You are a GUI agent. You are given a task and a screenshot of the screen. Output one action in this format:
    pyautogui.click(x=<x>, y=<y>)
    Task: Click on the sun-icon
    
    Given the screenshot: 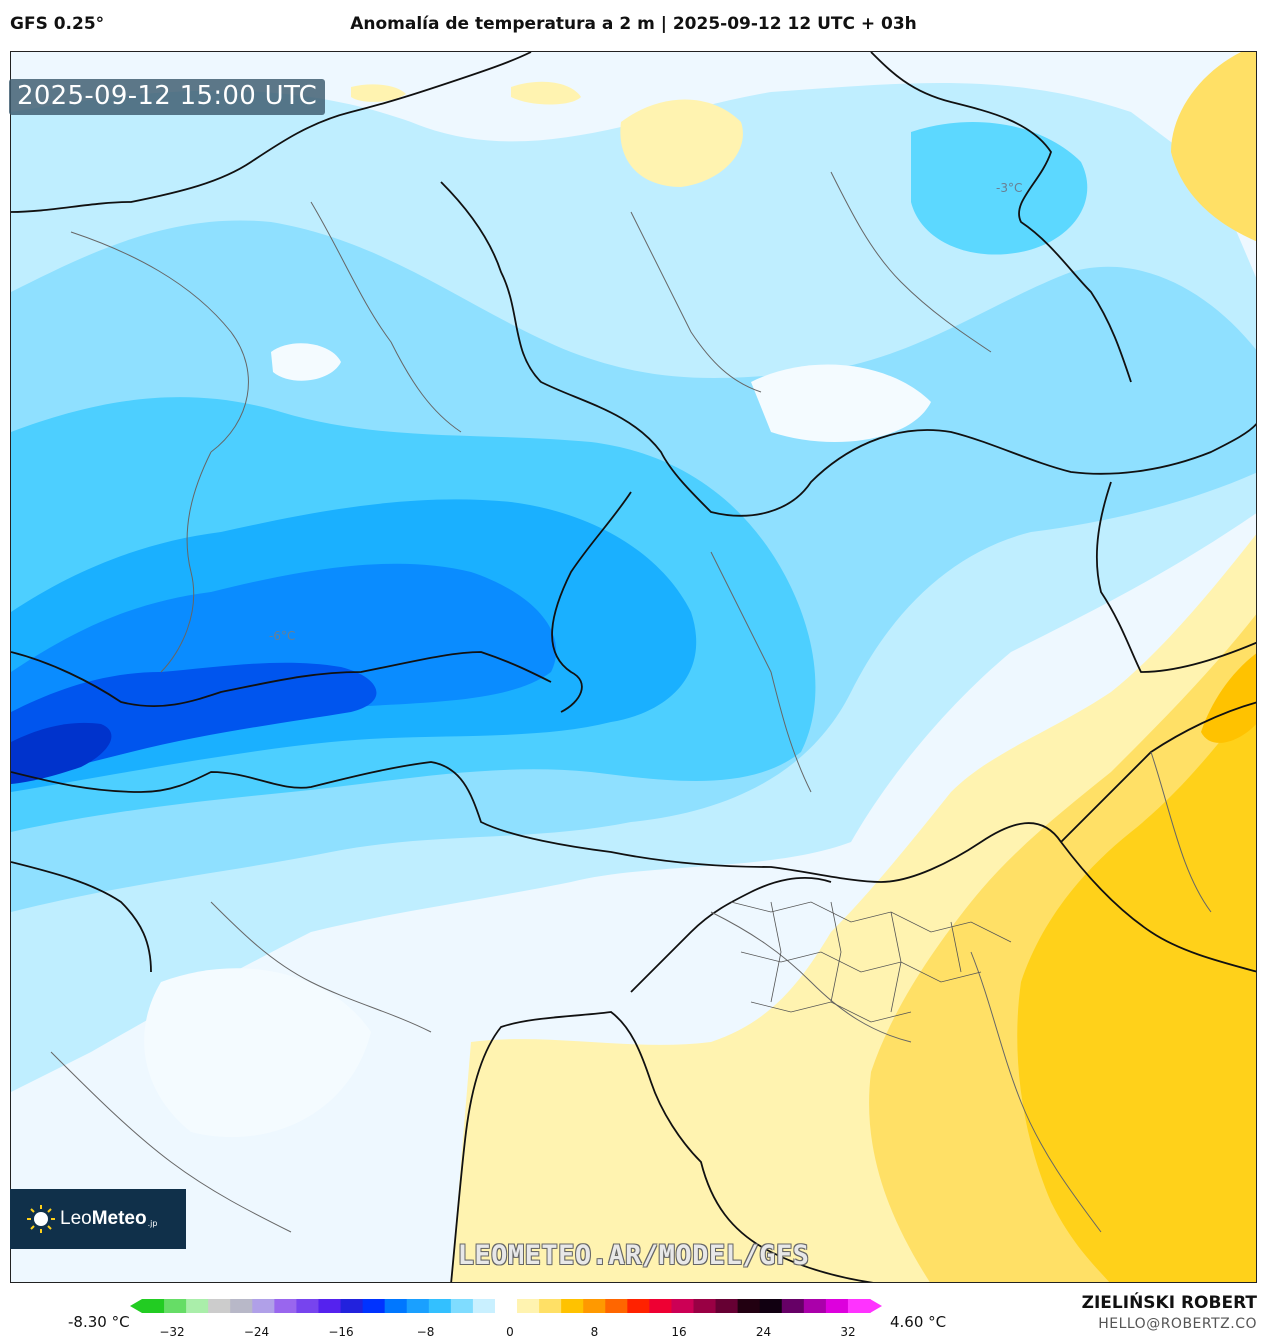 What is the action you would take?
    pyautogui.click(x=41, y=1219)
    